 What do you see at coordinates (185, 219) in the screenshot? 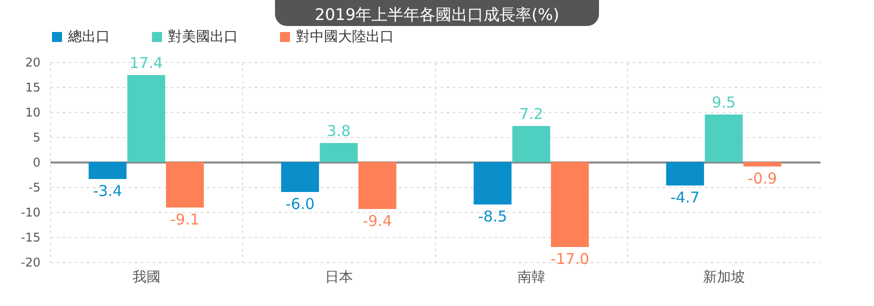
I see `data-label: -9.1` at bounding box center [185, 219].